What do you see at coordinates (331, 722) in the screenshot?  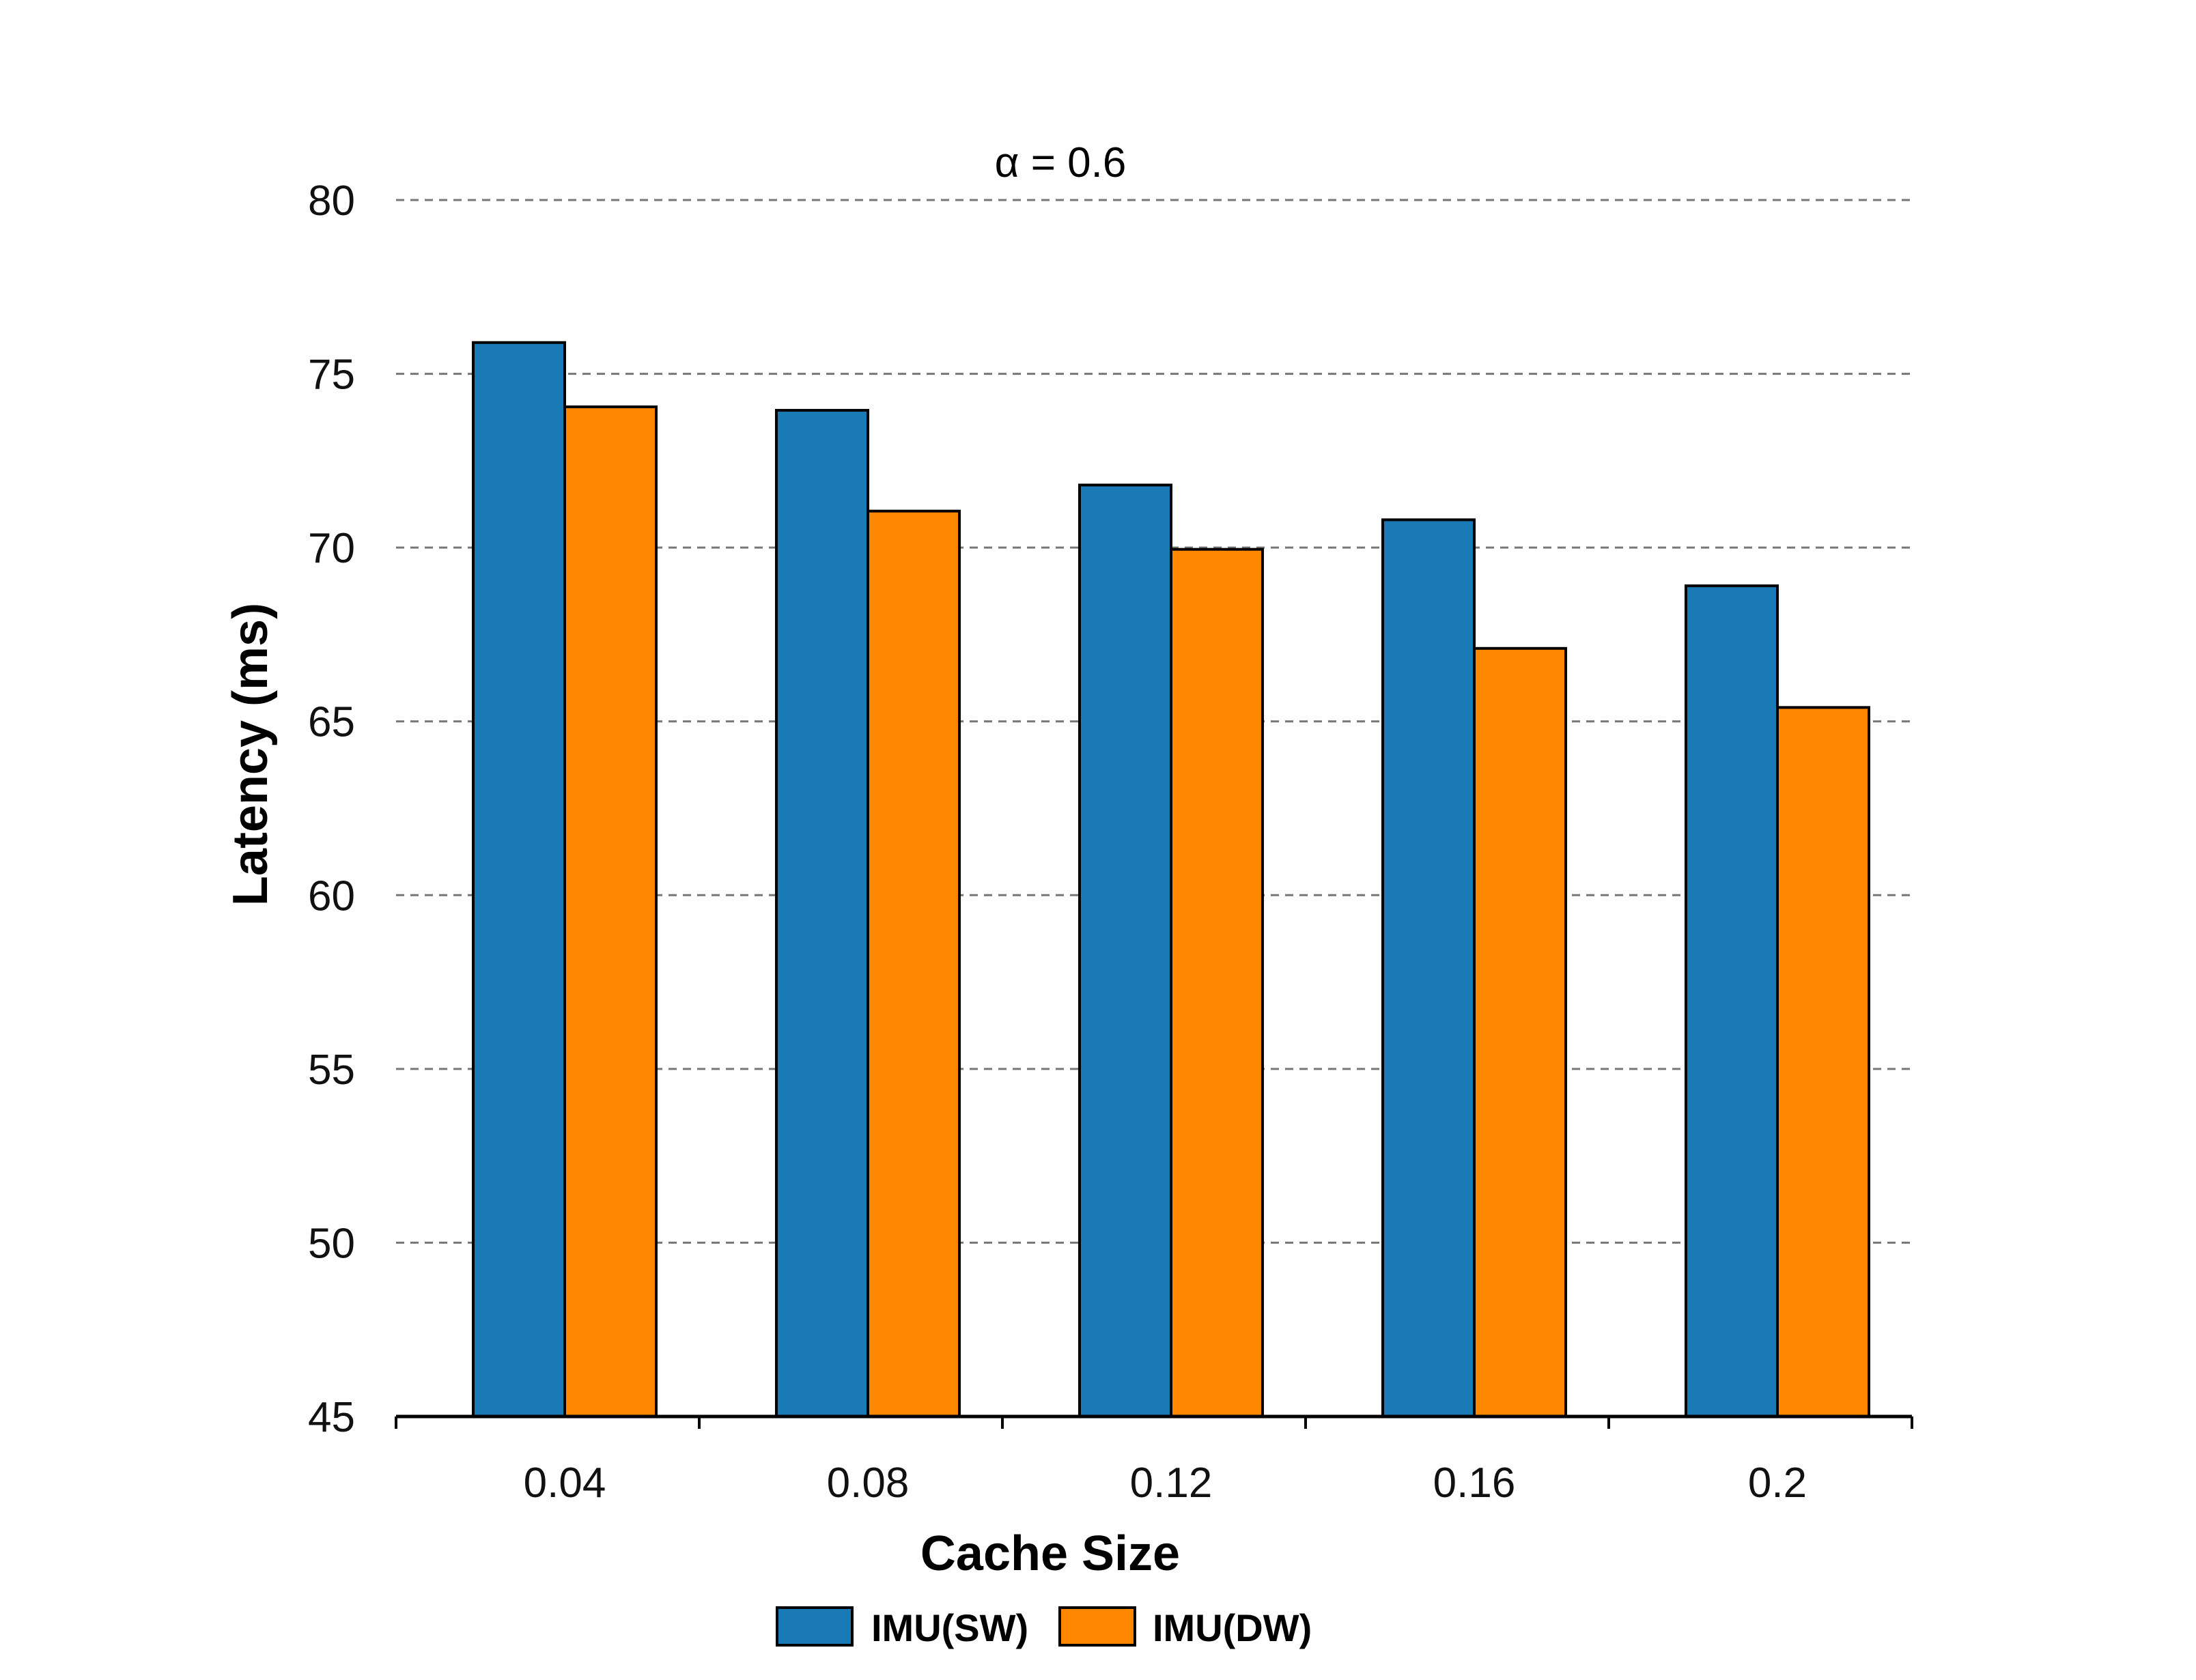 I see `y-tick-label: 65` at bounding box center [331, 722].